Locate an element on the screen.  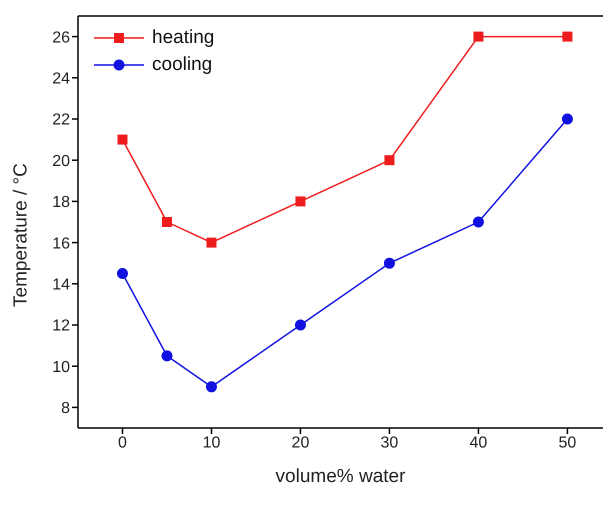
y-tick-label: 10 is located at coordinates (61, 367).